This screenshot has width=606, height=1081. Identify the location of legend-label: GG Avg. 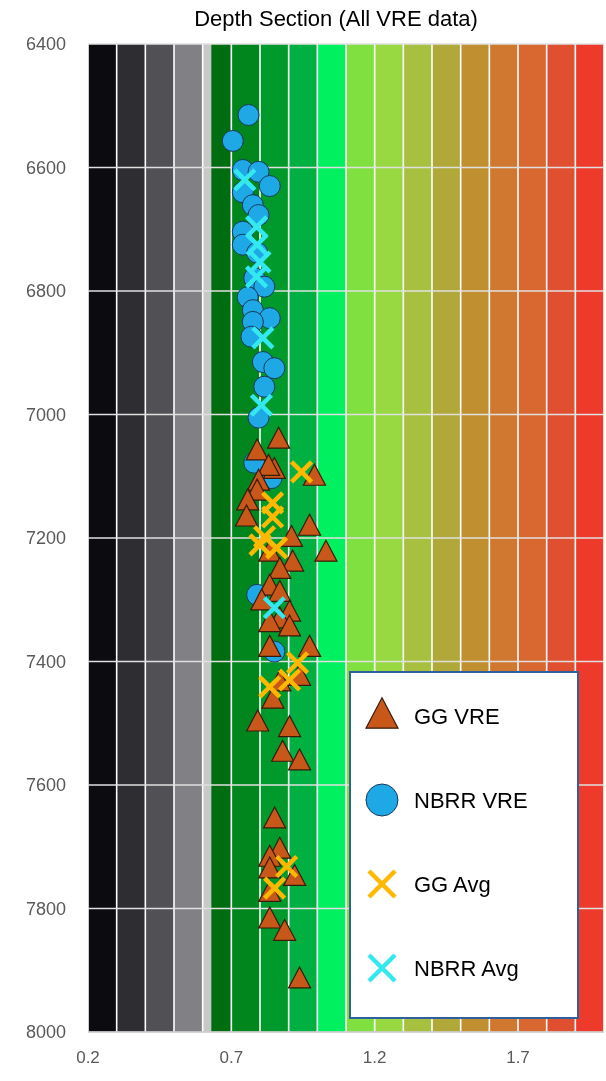
(452, 884).